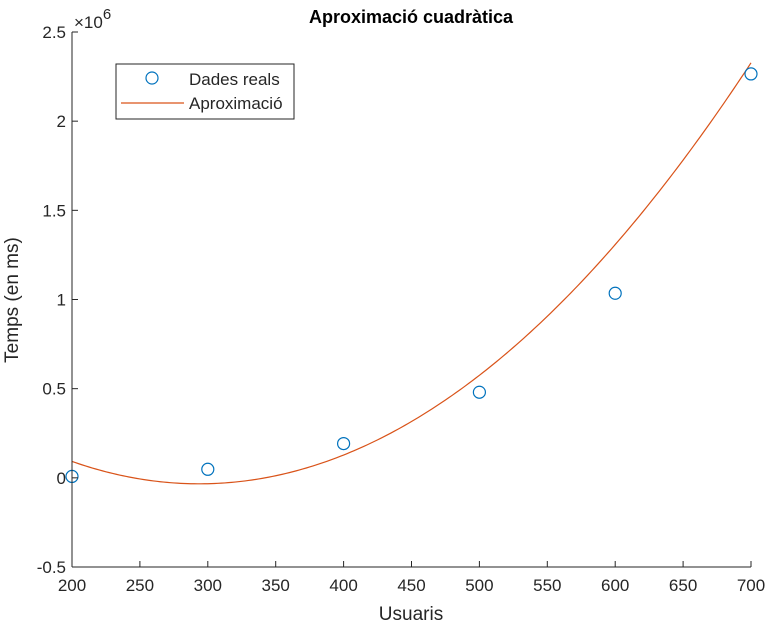 The height and width of the screenshot is (624, 769). What do you see at coordinates (152, 78) in the screenshot?
I see `legend-marker-icon` at bounding box center [152, 78].